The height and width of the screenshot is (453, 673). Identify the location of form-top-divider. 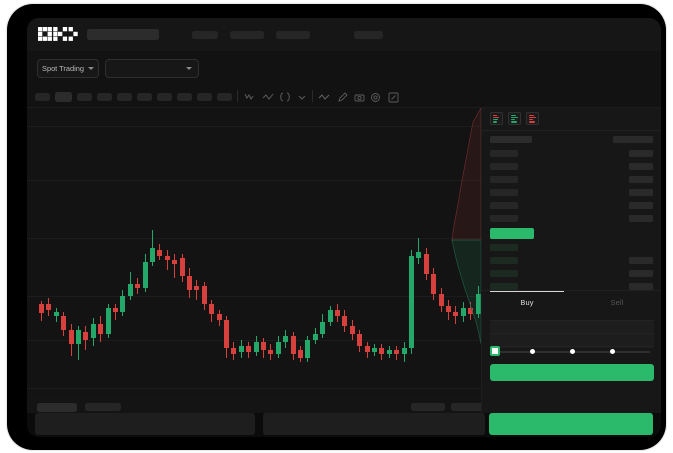
(571, 290).